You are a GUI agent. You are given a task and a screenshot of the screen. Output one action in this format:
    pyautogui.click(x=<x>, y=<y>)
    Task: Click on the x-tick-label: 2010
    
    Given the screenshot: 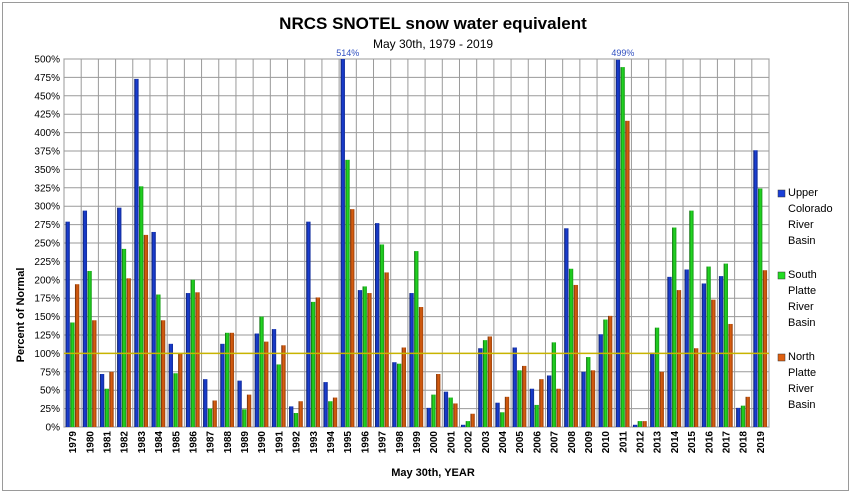 What is the action you would take?
    pyautogui.click(x=606, y=442)
    